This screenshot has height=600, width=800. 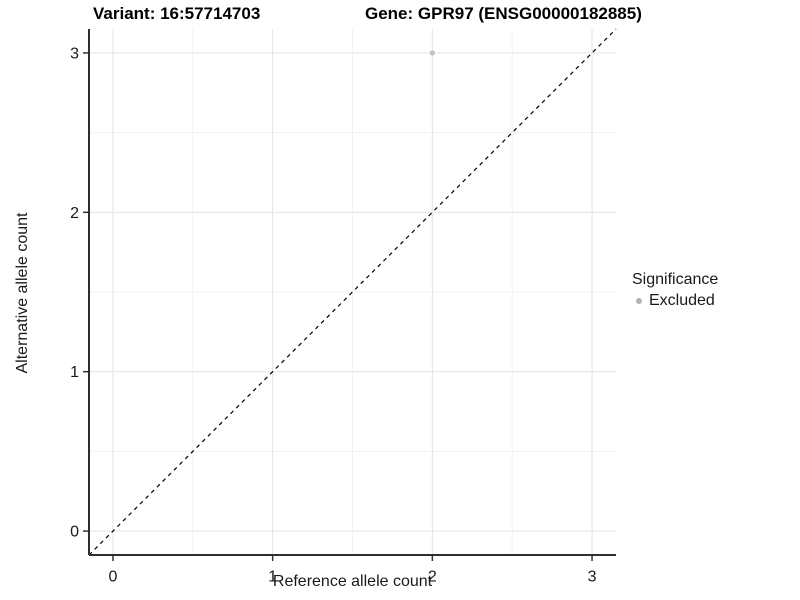 What do you see at coordinates (74, 213) in the screenshot?
I see `y-tick-label: 2` at bounding box center [74, 213].